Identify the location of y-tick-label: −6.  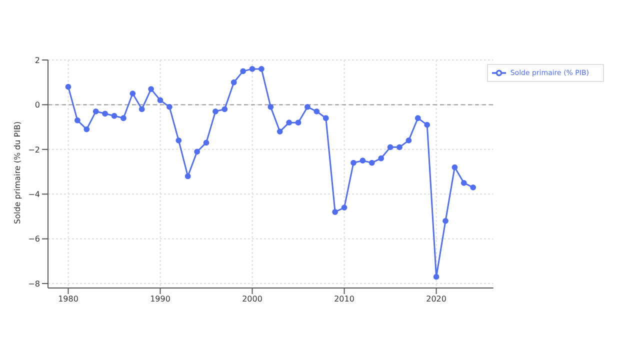
(34, 239).